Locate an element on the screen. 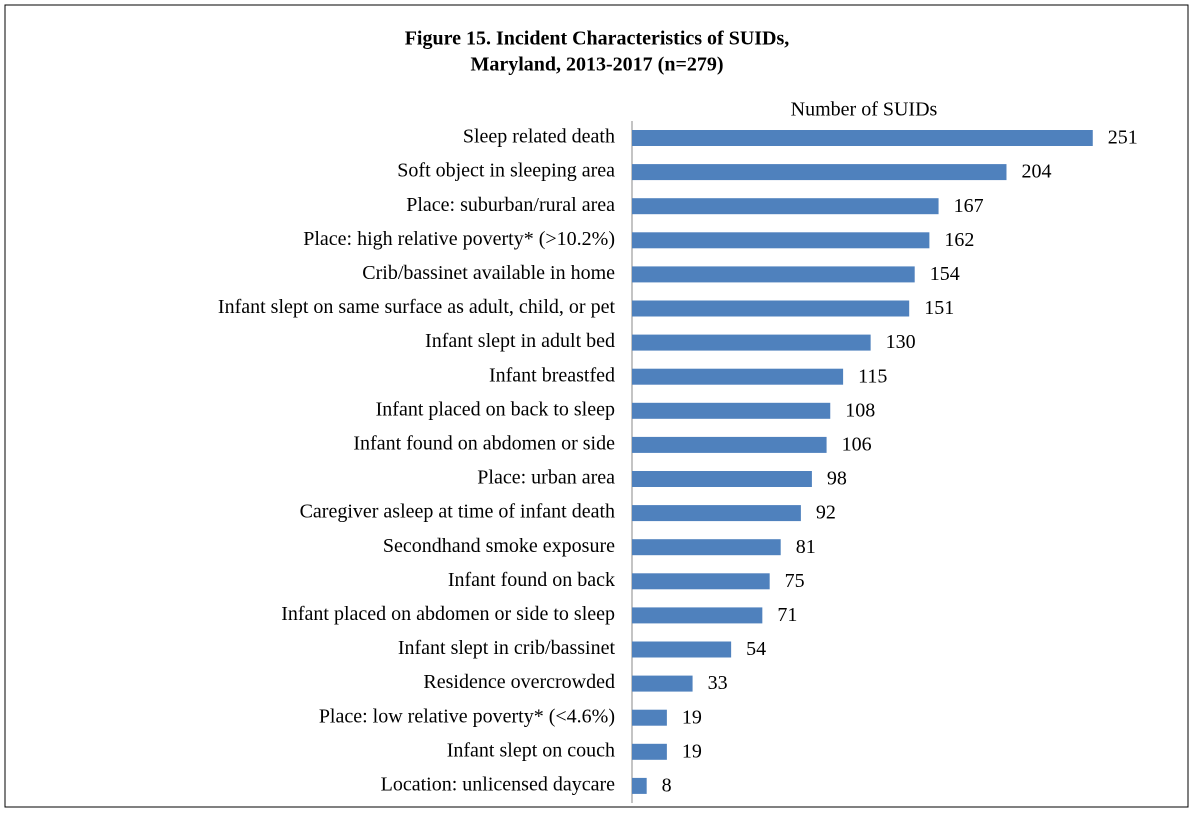  y-tick-label: Crib/bassinet available in home is located at coordinates (488, 273).